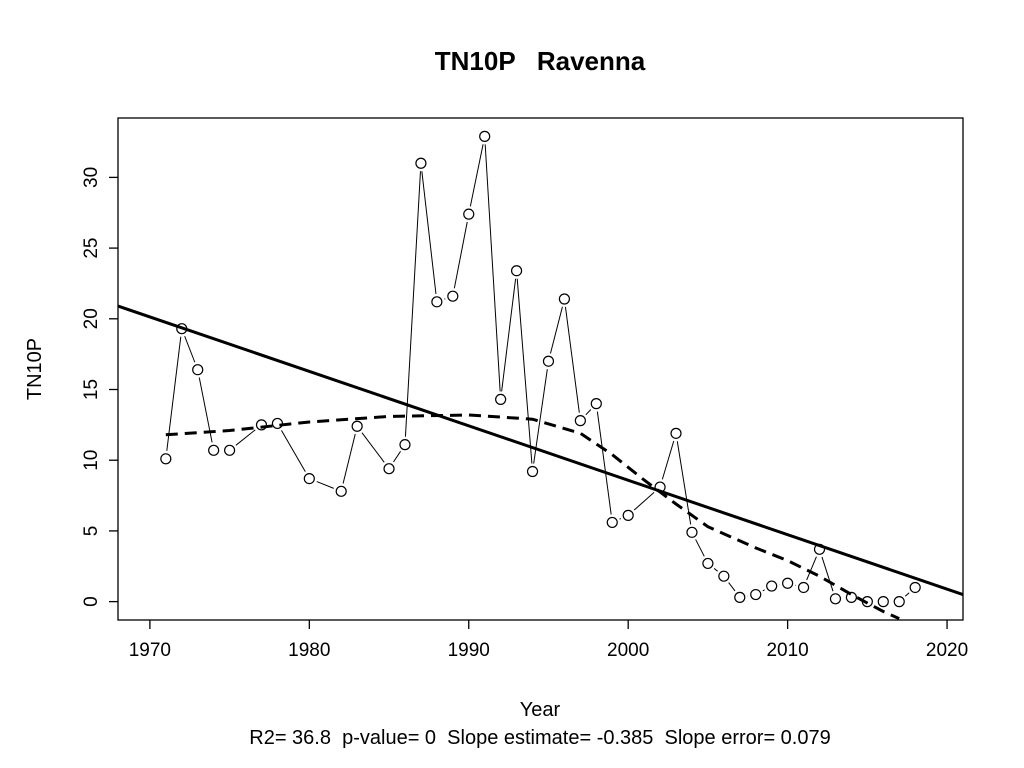  Describe the element at coordinates (628, 650) in the screenshot. I see `x-tick-label: 2000` at that location.